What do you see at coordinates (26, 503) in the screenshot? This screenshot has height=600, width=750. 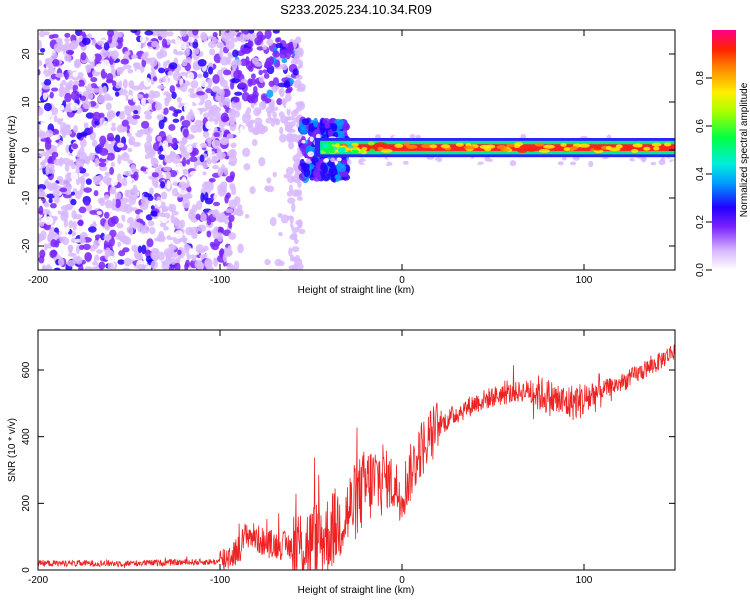 I see `y-tick-label: 200` at bounding box center [26, 503].